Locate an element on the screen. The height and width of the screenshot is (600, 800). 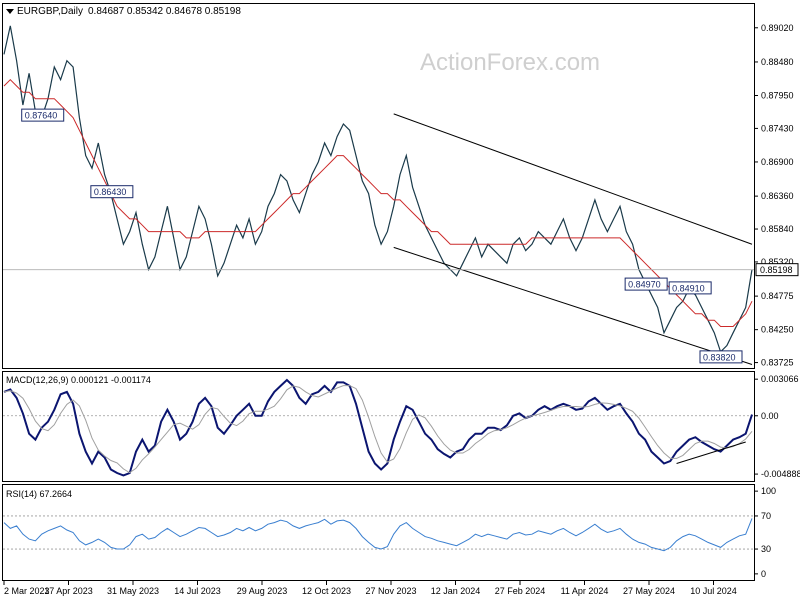
chart-menu-icon is located at coordinates (10, 11).